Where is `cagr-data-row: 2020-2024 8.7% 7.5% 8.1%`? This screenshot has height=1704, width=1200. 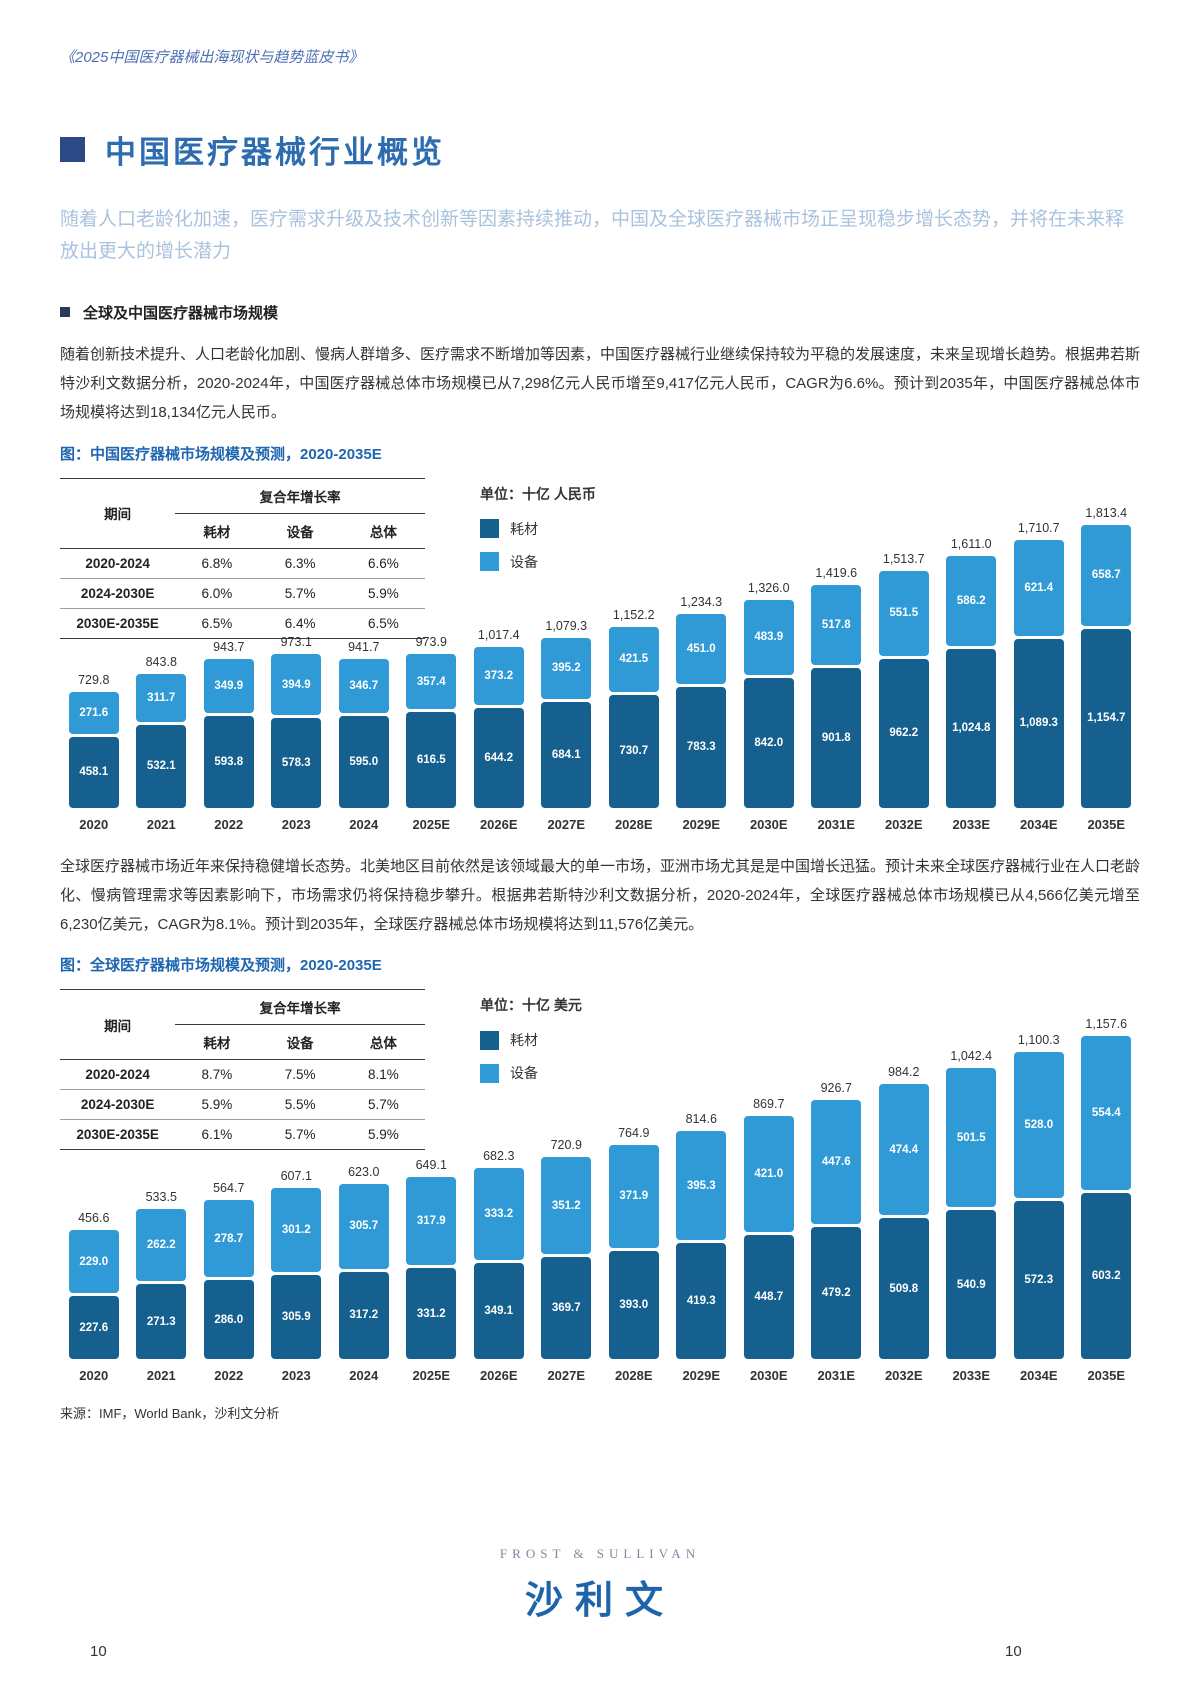 cagr-data-row: 2020-2024 8.7% 7.5% 8.1% is located at coordinates (242, 1075).